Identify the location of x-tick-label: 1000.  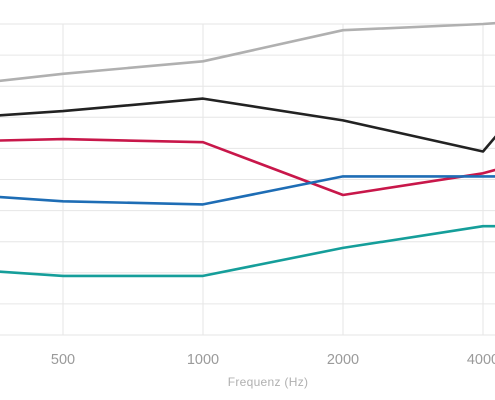
(203, 360).